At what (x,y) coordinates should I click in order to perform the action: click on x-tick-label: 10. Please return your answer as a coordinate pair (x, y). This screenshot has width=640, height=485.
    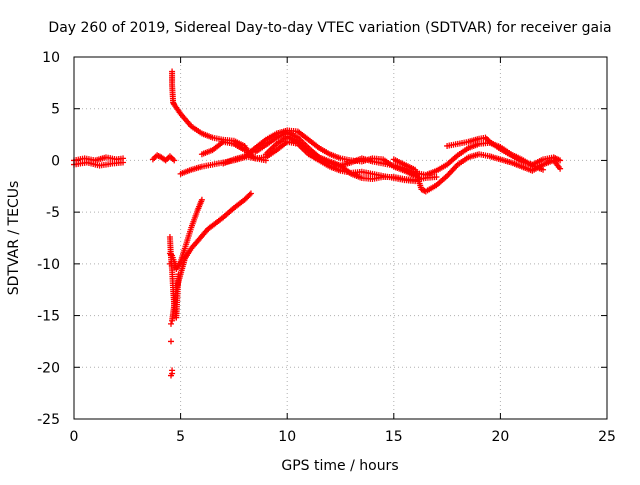
    Looking at the image, I should click on (287, 437).